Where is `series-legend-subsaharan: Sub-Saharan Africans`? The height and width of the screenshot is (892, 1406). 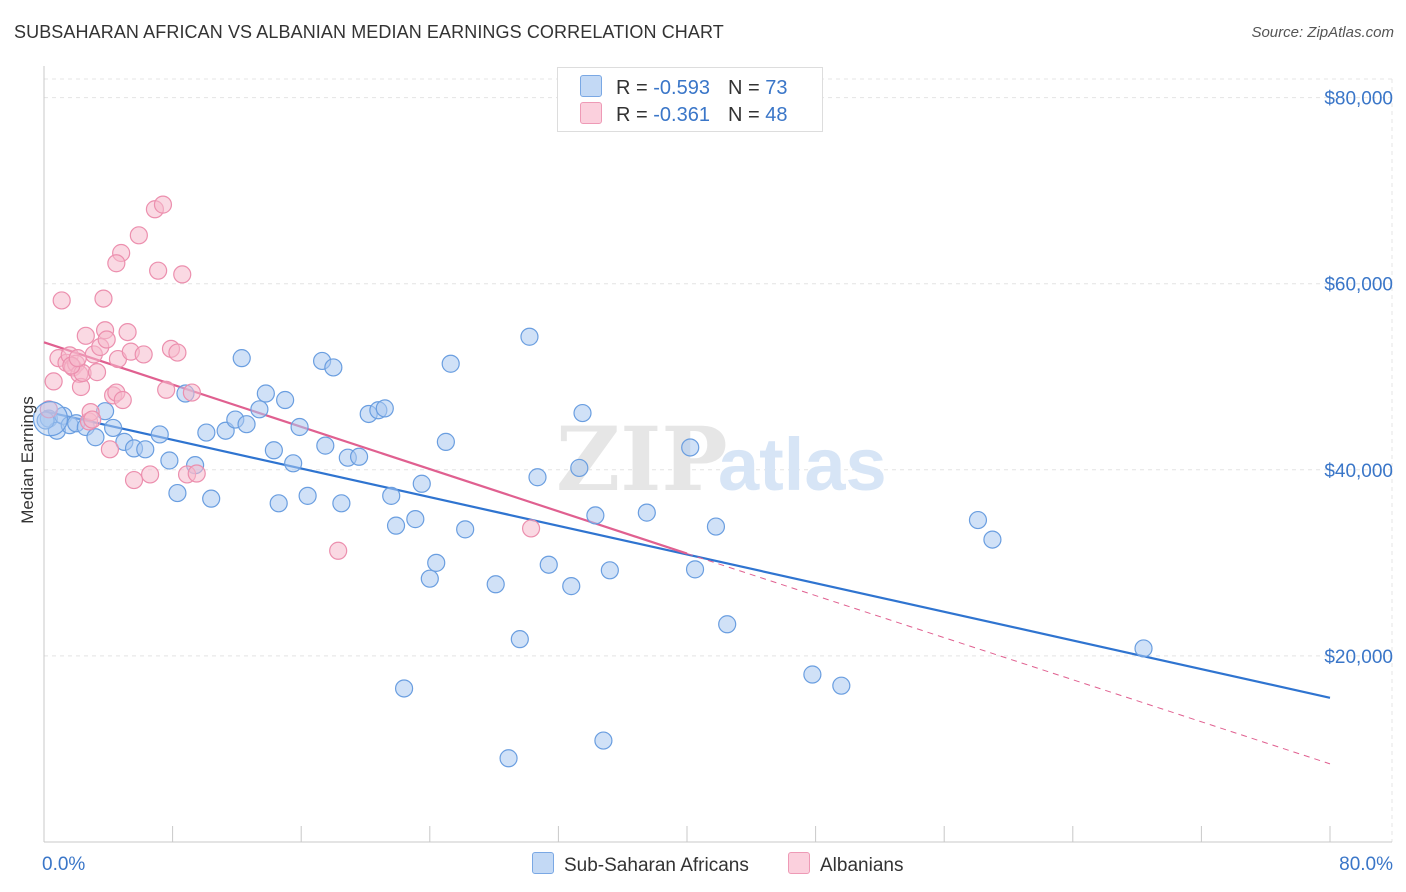
series-legend-subsaharan: Sub-Saharan Africans is located at coordinates (640, 864).